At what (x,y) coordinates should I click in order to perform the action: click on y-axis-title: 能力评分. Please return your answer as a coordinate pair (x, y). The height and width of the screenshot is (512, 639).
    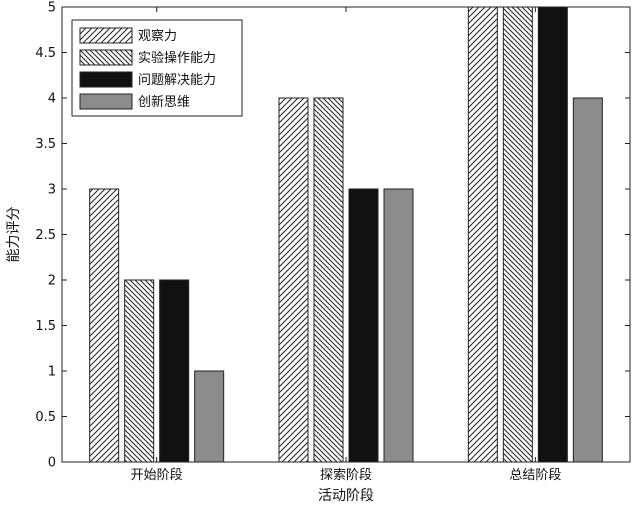
    Looking at the image, I should click on (14, 235).